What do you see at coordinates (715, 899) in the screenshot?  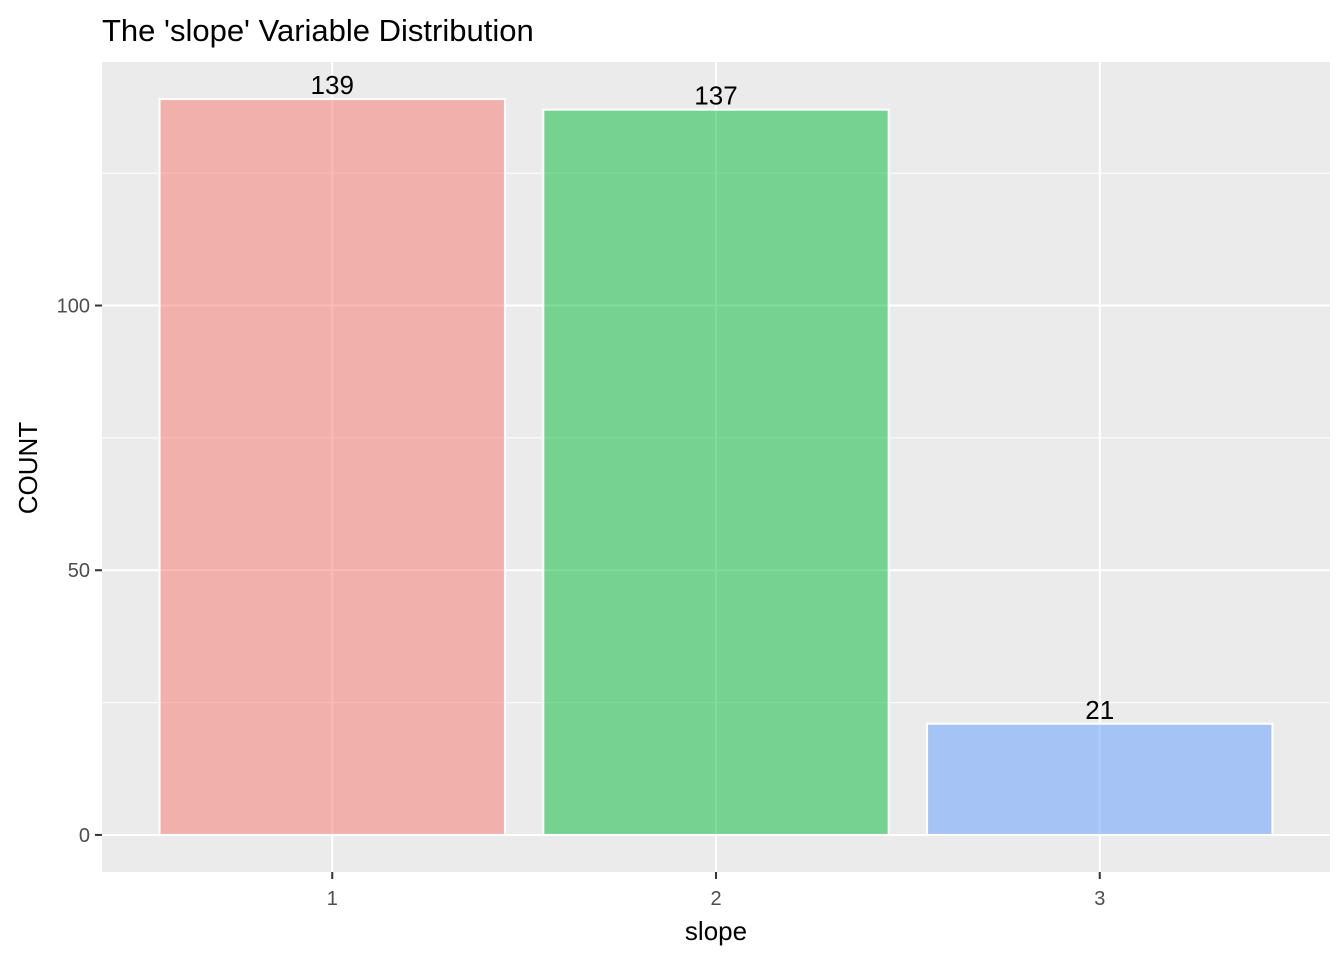 I see `x-tick-label: 2` at bounding box center [715, 899].